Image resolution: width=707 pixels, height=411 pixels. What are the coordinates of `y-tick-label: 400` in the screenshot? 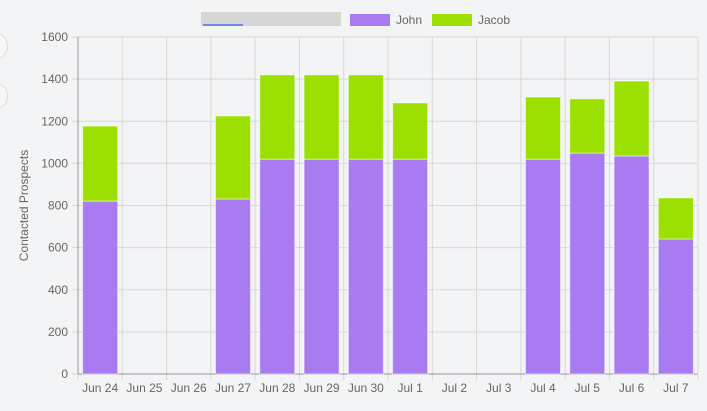 It's located at (58, 290).